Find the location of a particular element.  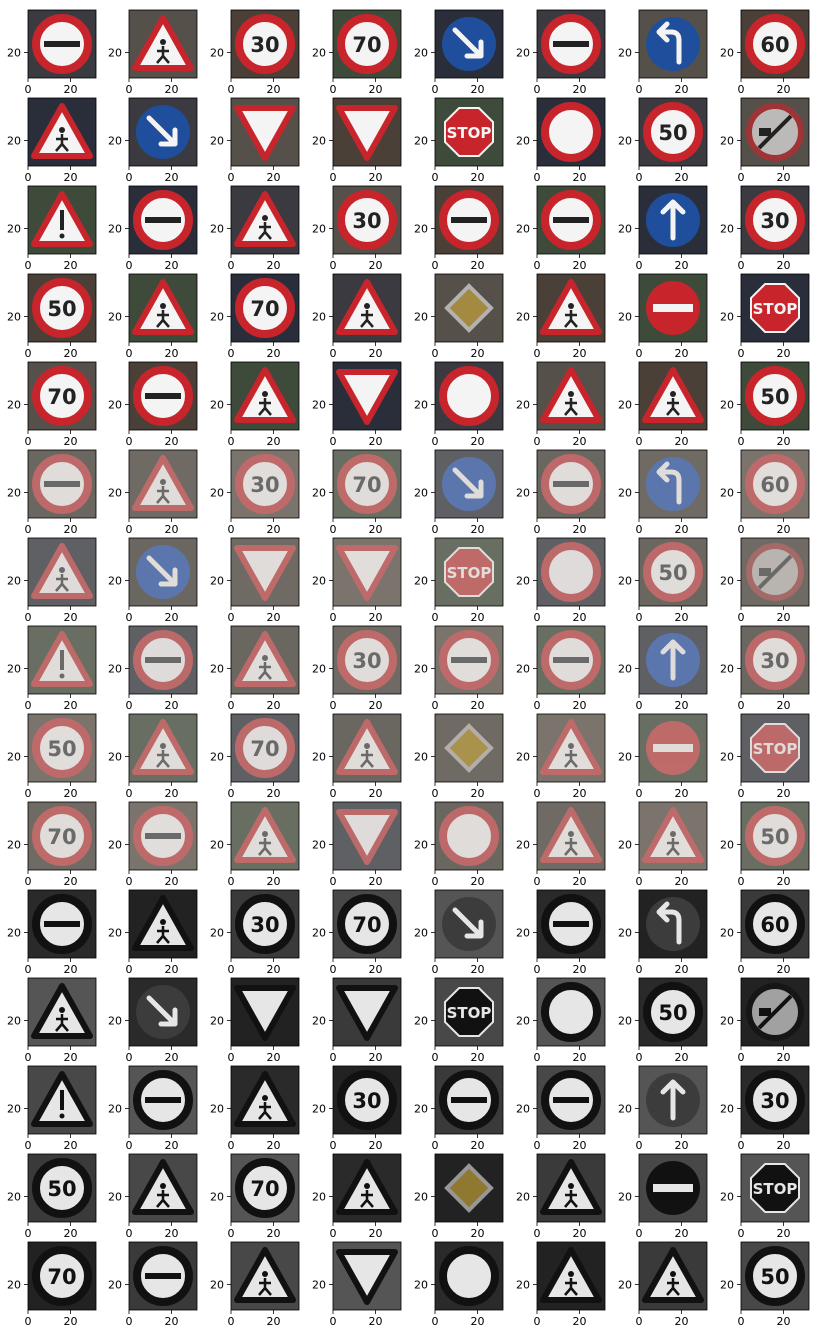

sign-disc is located at coordinates (673, 748).